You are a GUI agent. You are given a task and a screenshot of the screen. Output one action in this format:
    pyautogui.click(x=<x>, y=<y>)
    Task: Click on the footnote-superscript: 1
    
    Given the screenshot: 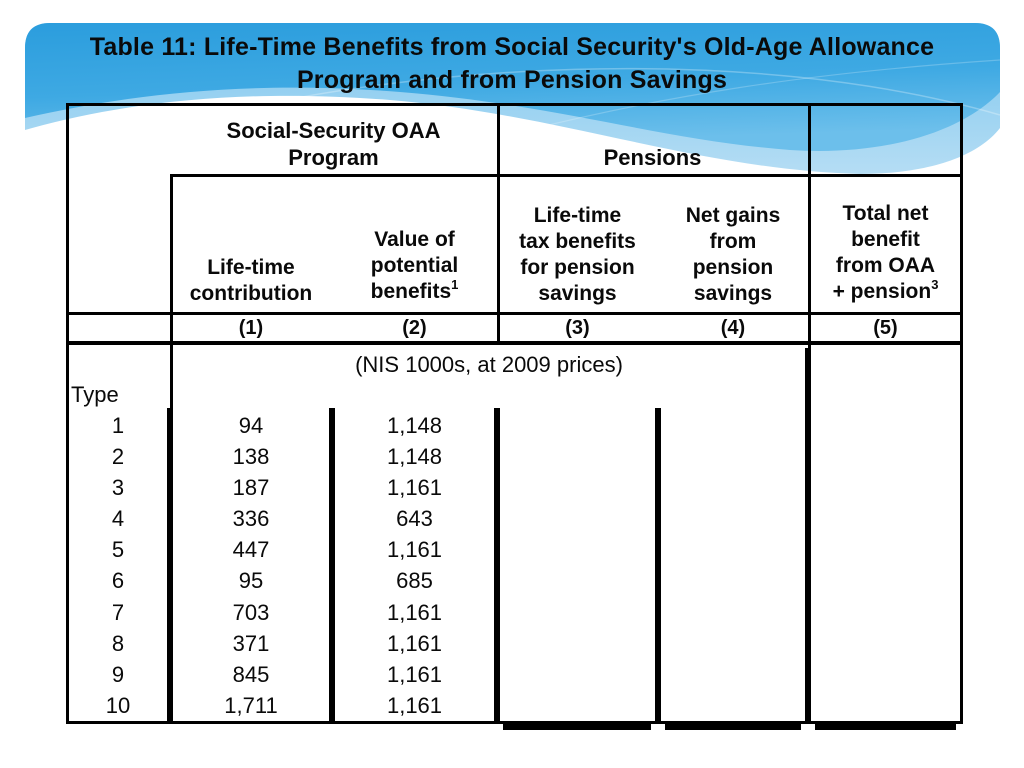 What is the action you would take?
    pyautogui.click(x=455, y=284)
    